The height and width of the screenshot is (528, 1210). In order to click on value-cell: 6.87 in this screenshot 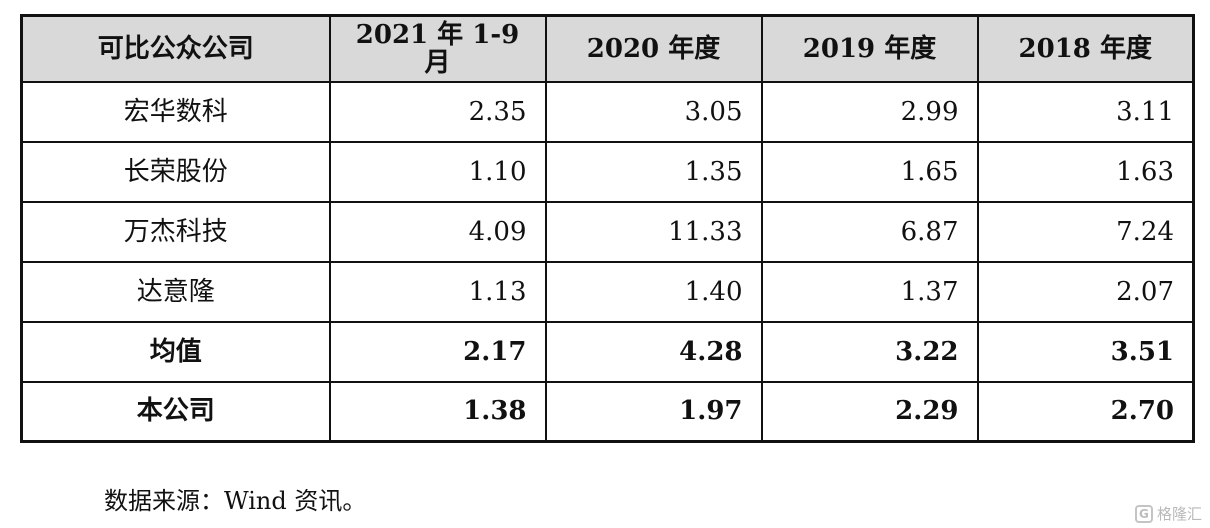, I will do `click(869, 231)`.